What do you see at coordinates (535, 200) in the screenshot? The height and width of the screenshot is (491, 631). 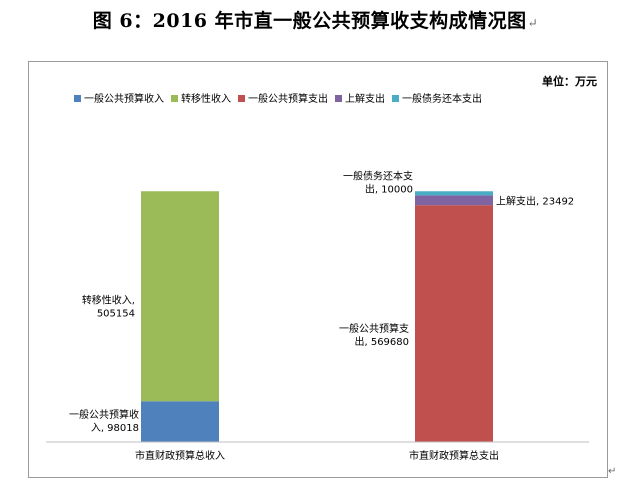 I see `data-label: 上解支出, 23492` at bounding box center [535, 200].